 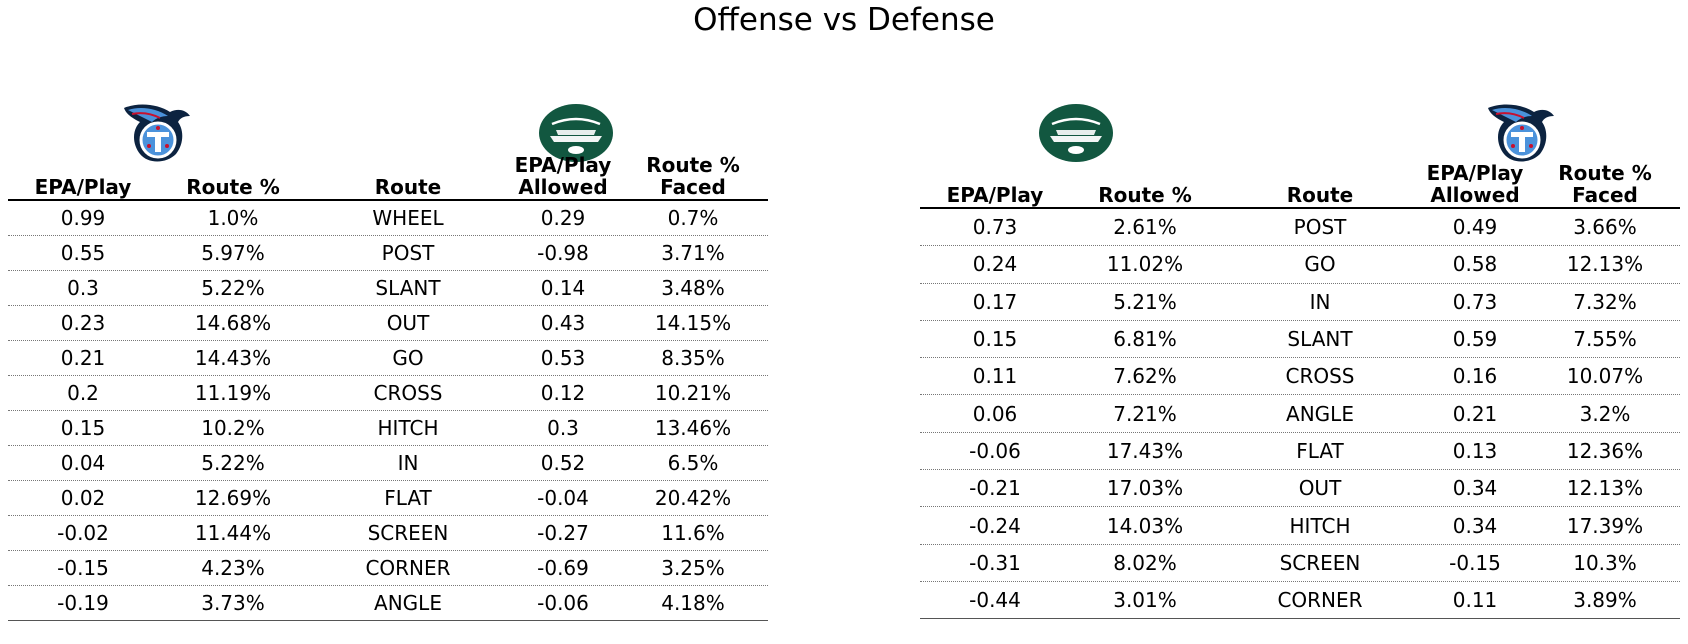 What do you see at coordinates (1605, 600) in the screenshot?
I see `cell-route-pct-faced: 3.89%` at bounding box center [1605, 600].